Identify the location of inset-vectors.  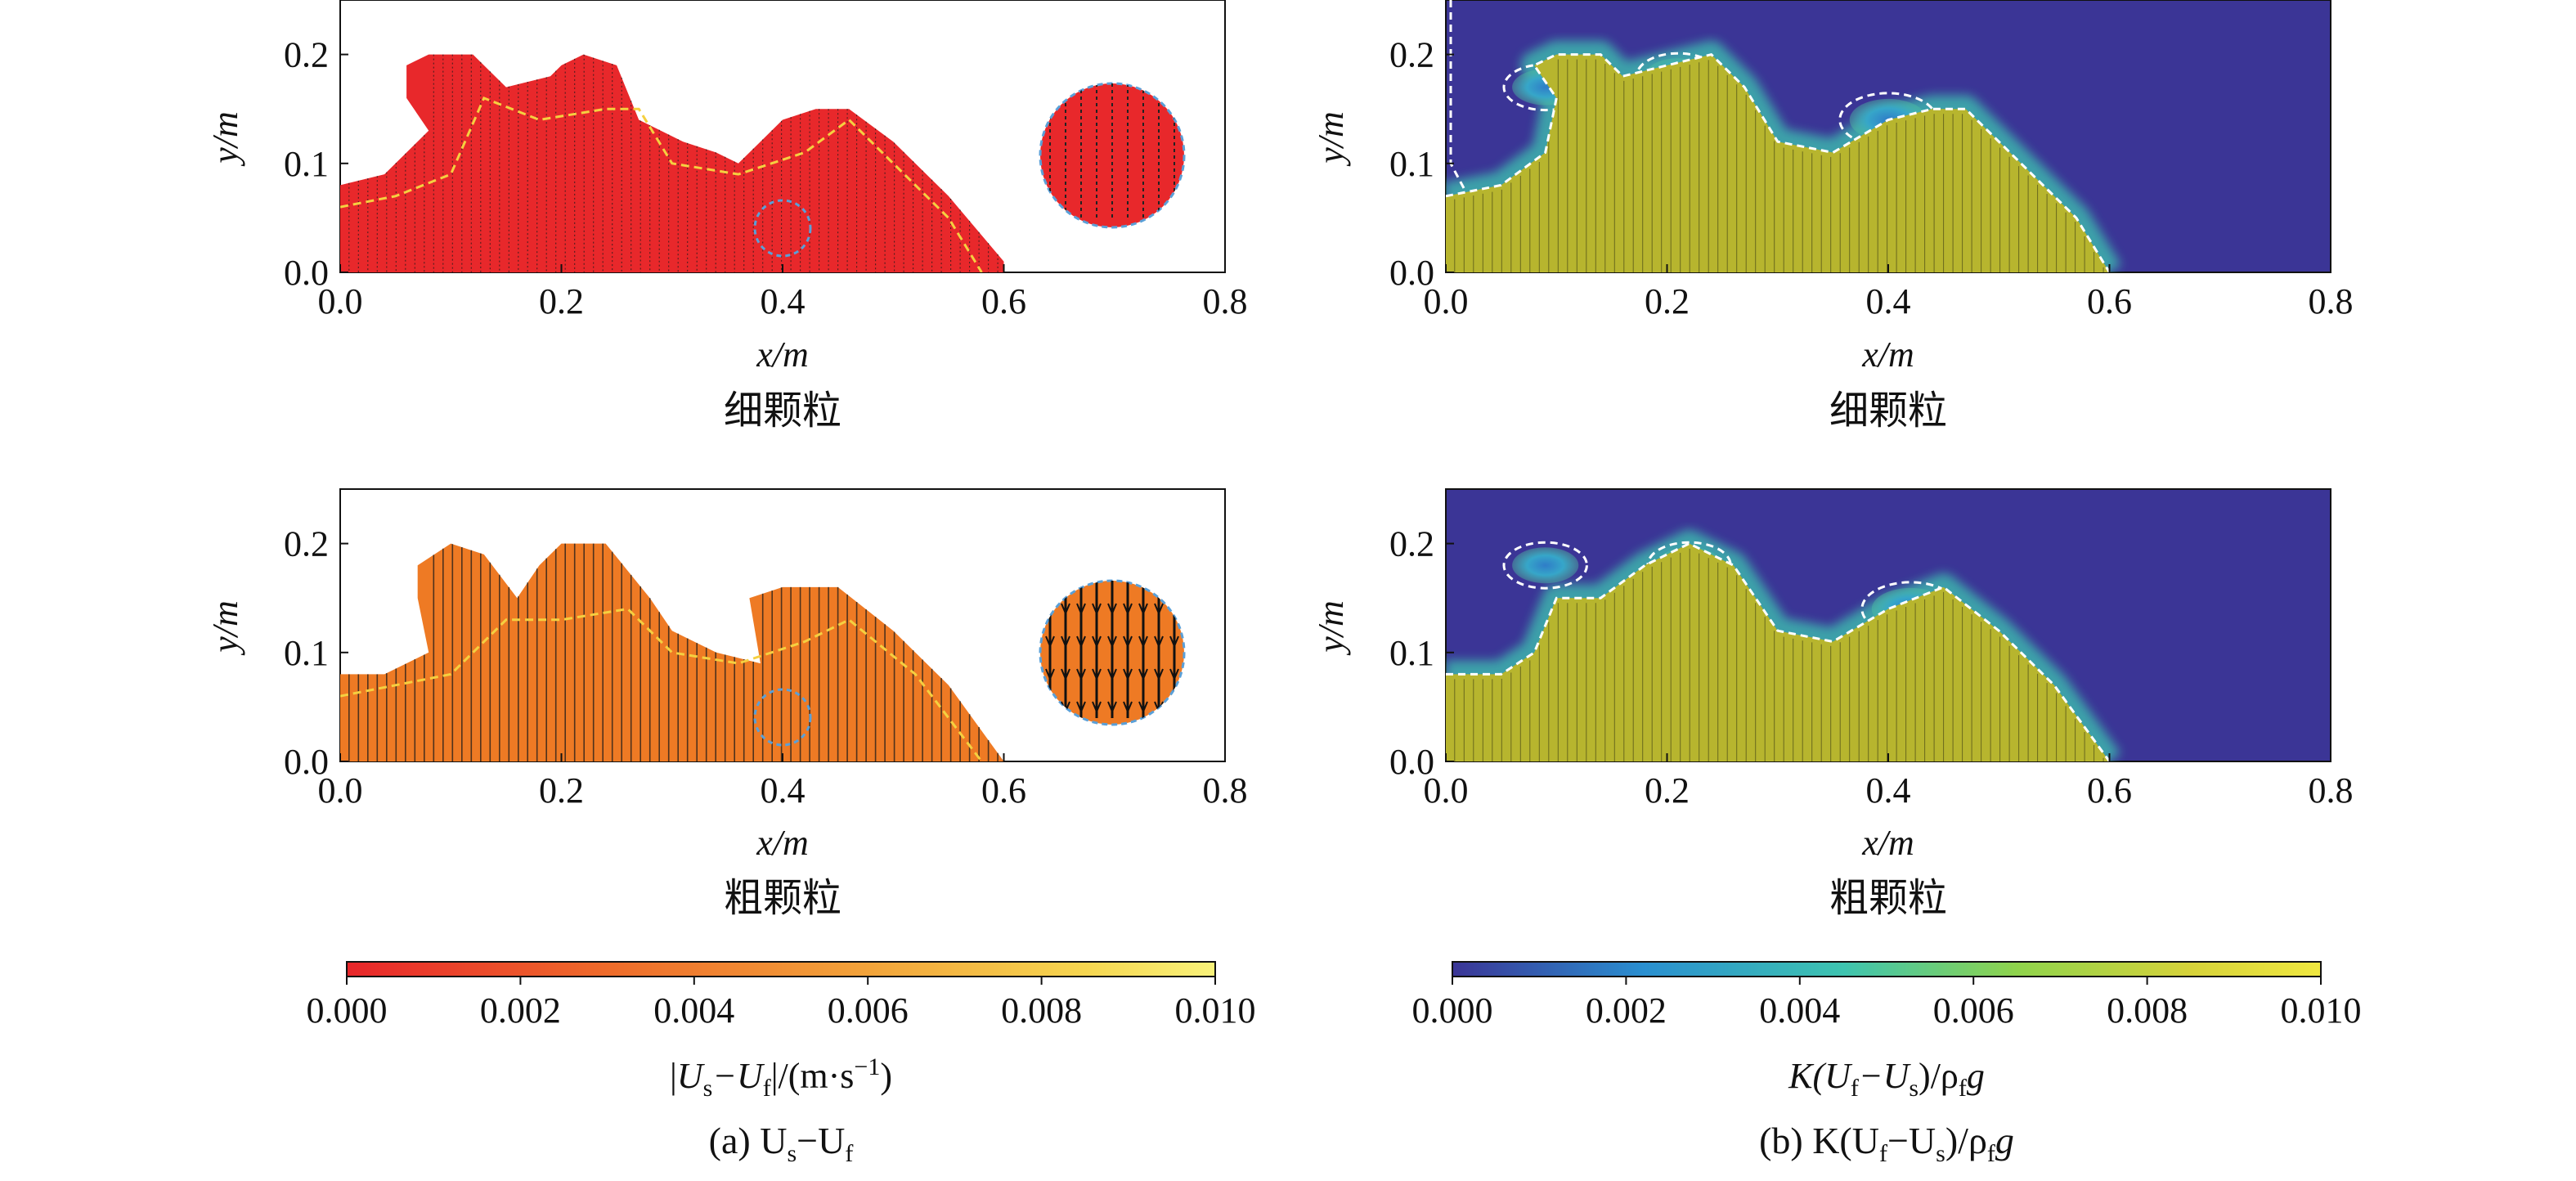
(1112, 649).